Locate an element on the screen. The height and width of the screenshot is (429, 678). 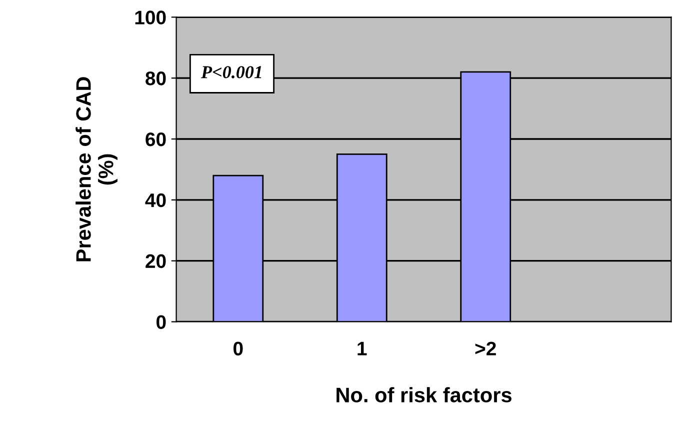
x-tick-label: 1 is located at coordinates (362, 349).